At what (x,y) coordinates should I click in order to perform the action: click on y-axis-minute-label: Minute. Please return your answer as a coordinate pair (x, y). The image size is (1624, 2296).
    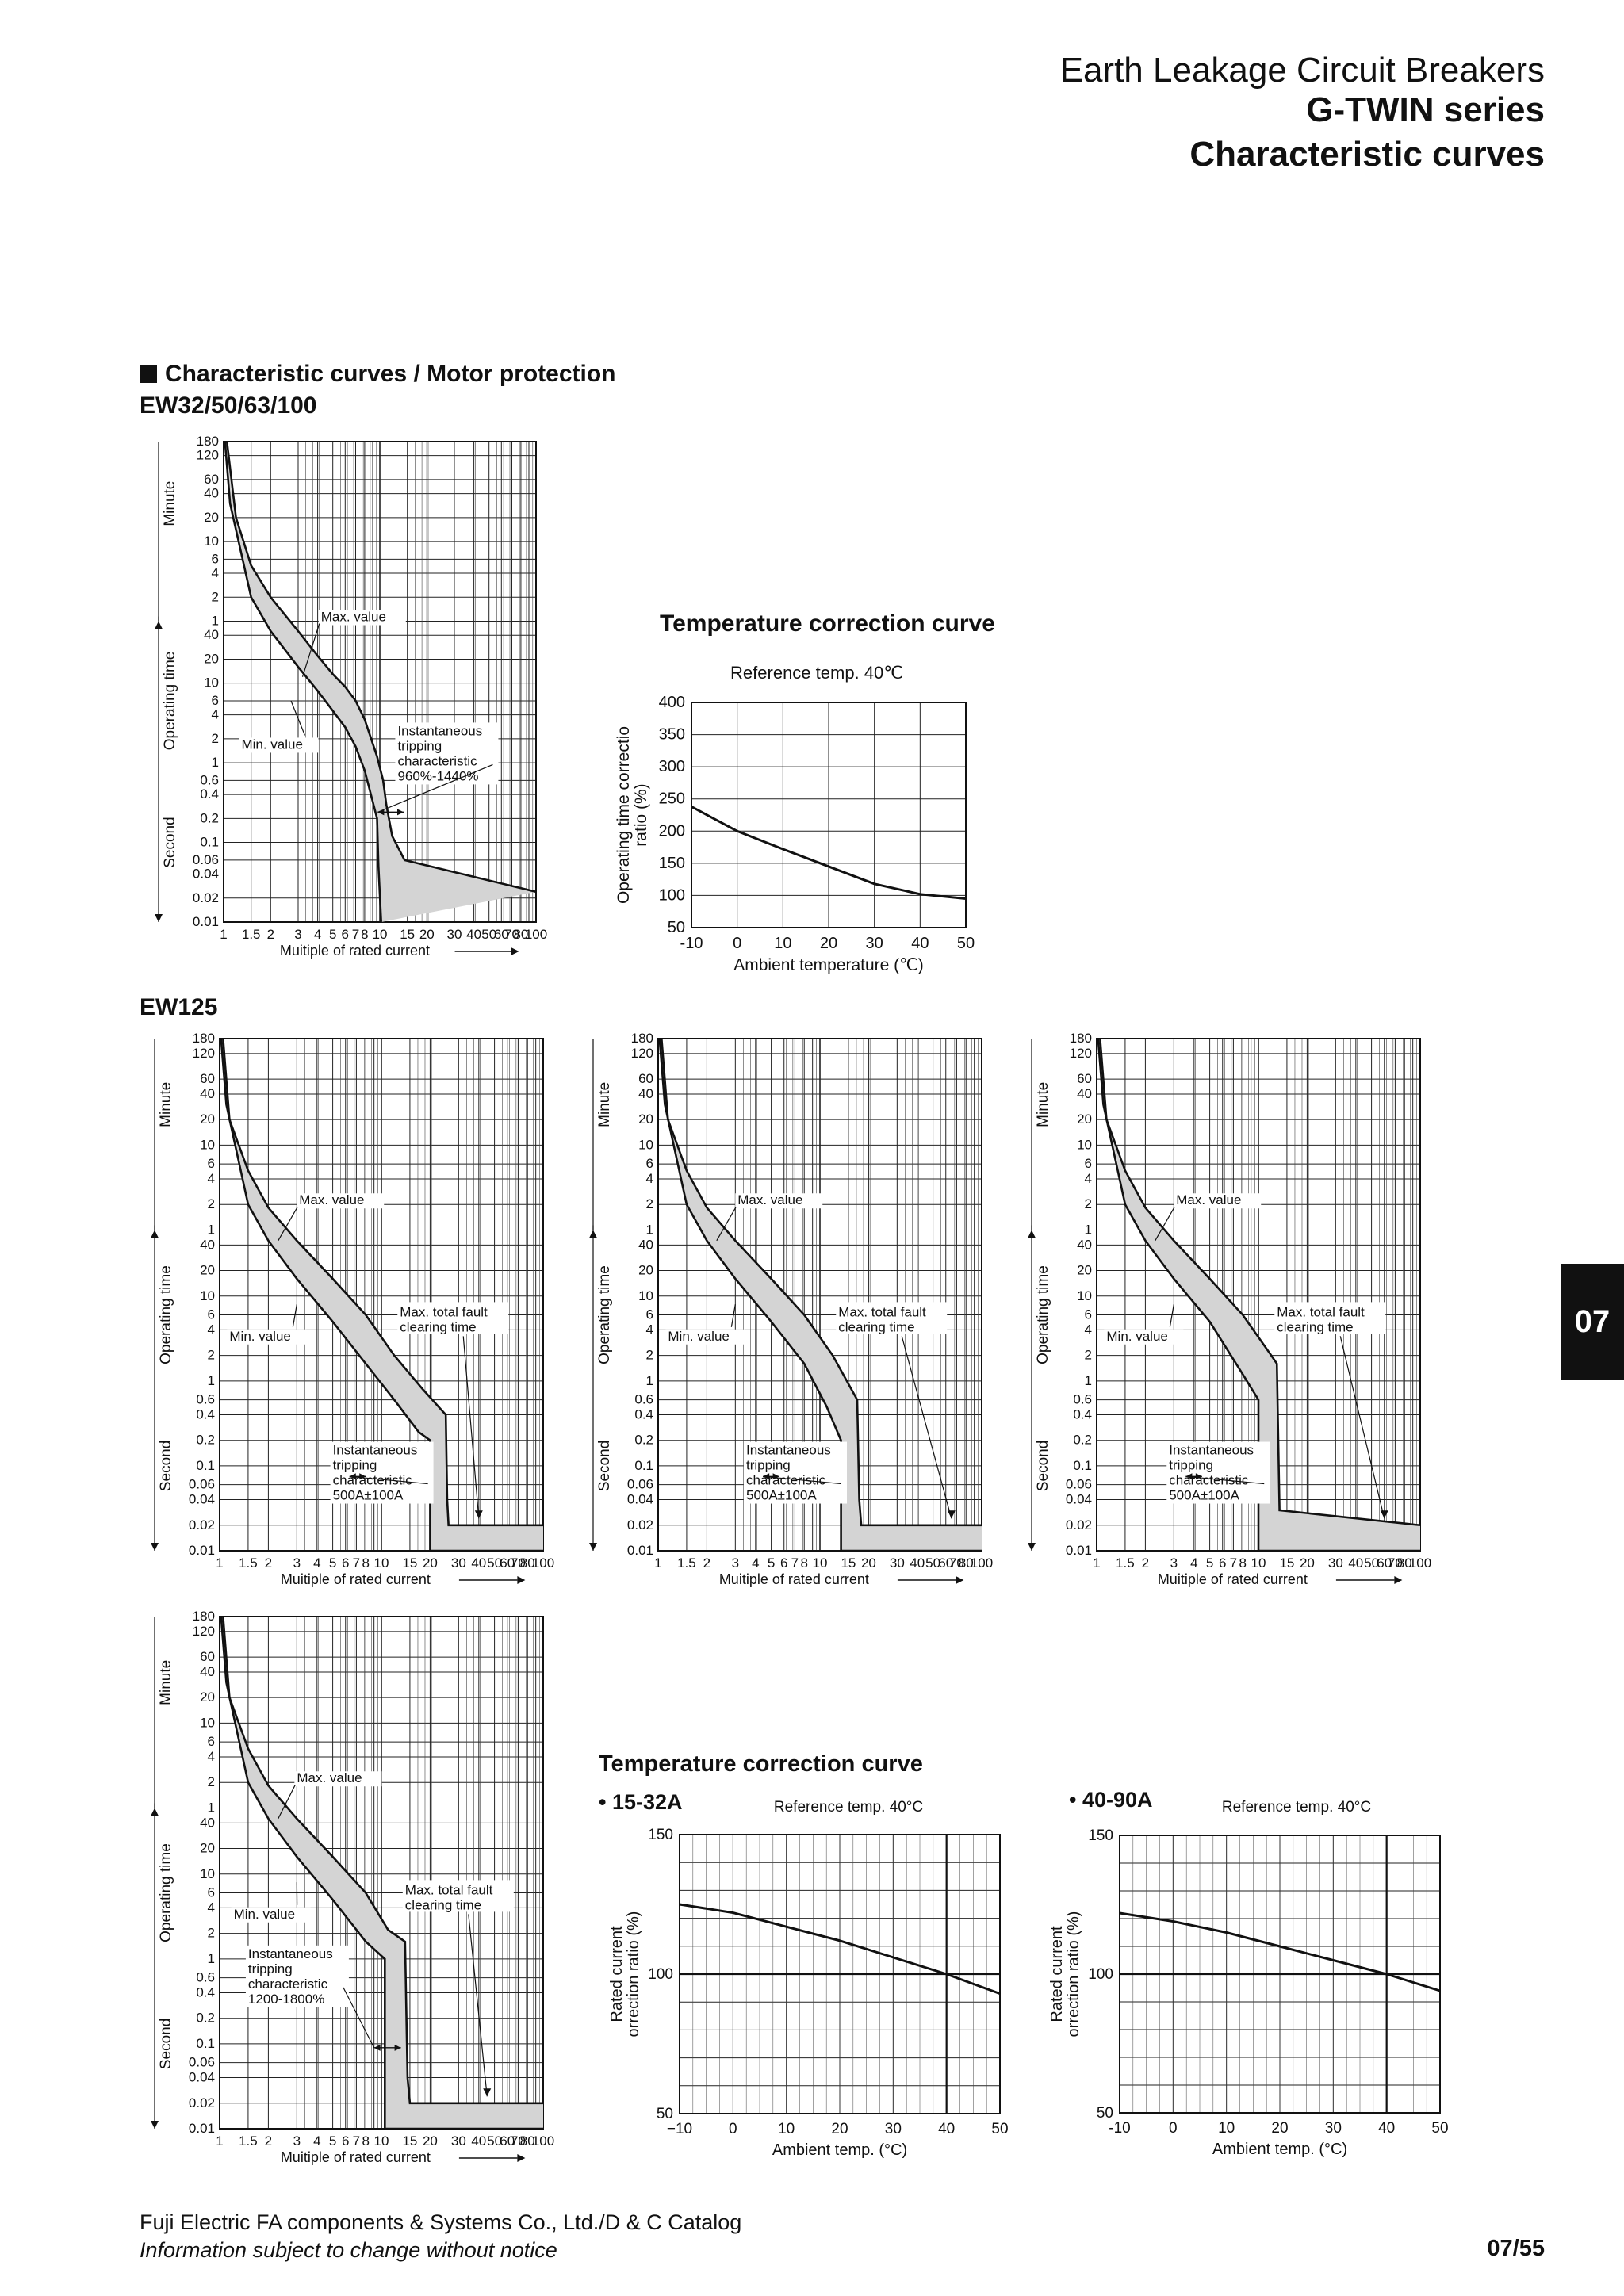
    Looking at the image, I should click on (166, 1683).